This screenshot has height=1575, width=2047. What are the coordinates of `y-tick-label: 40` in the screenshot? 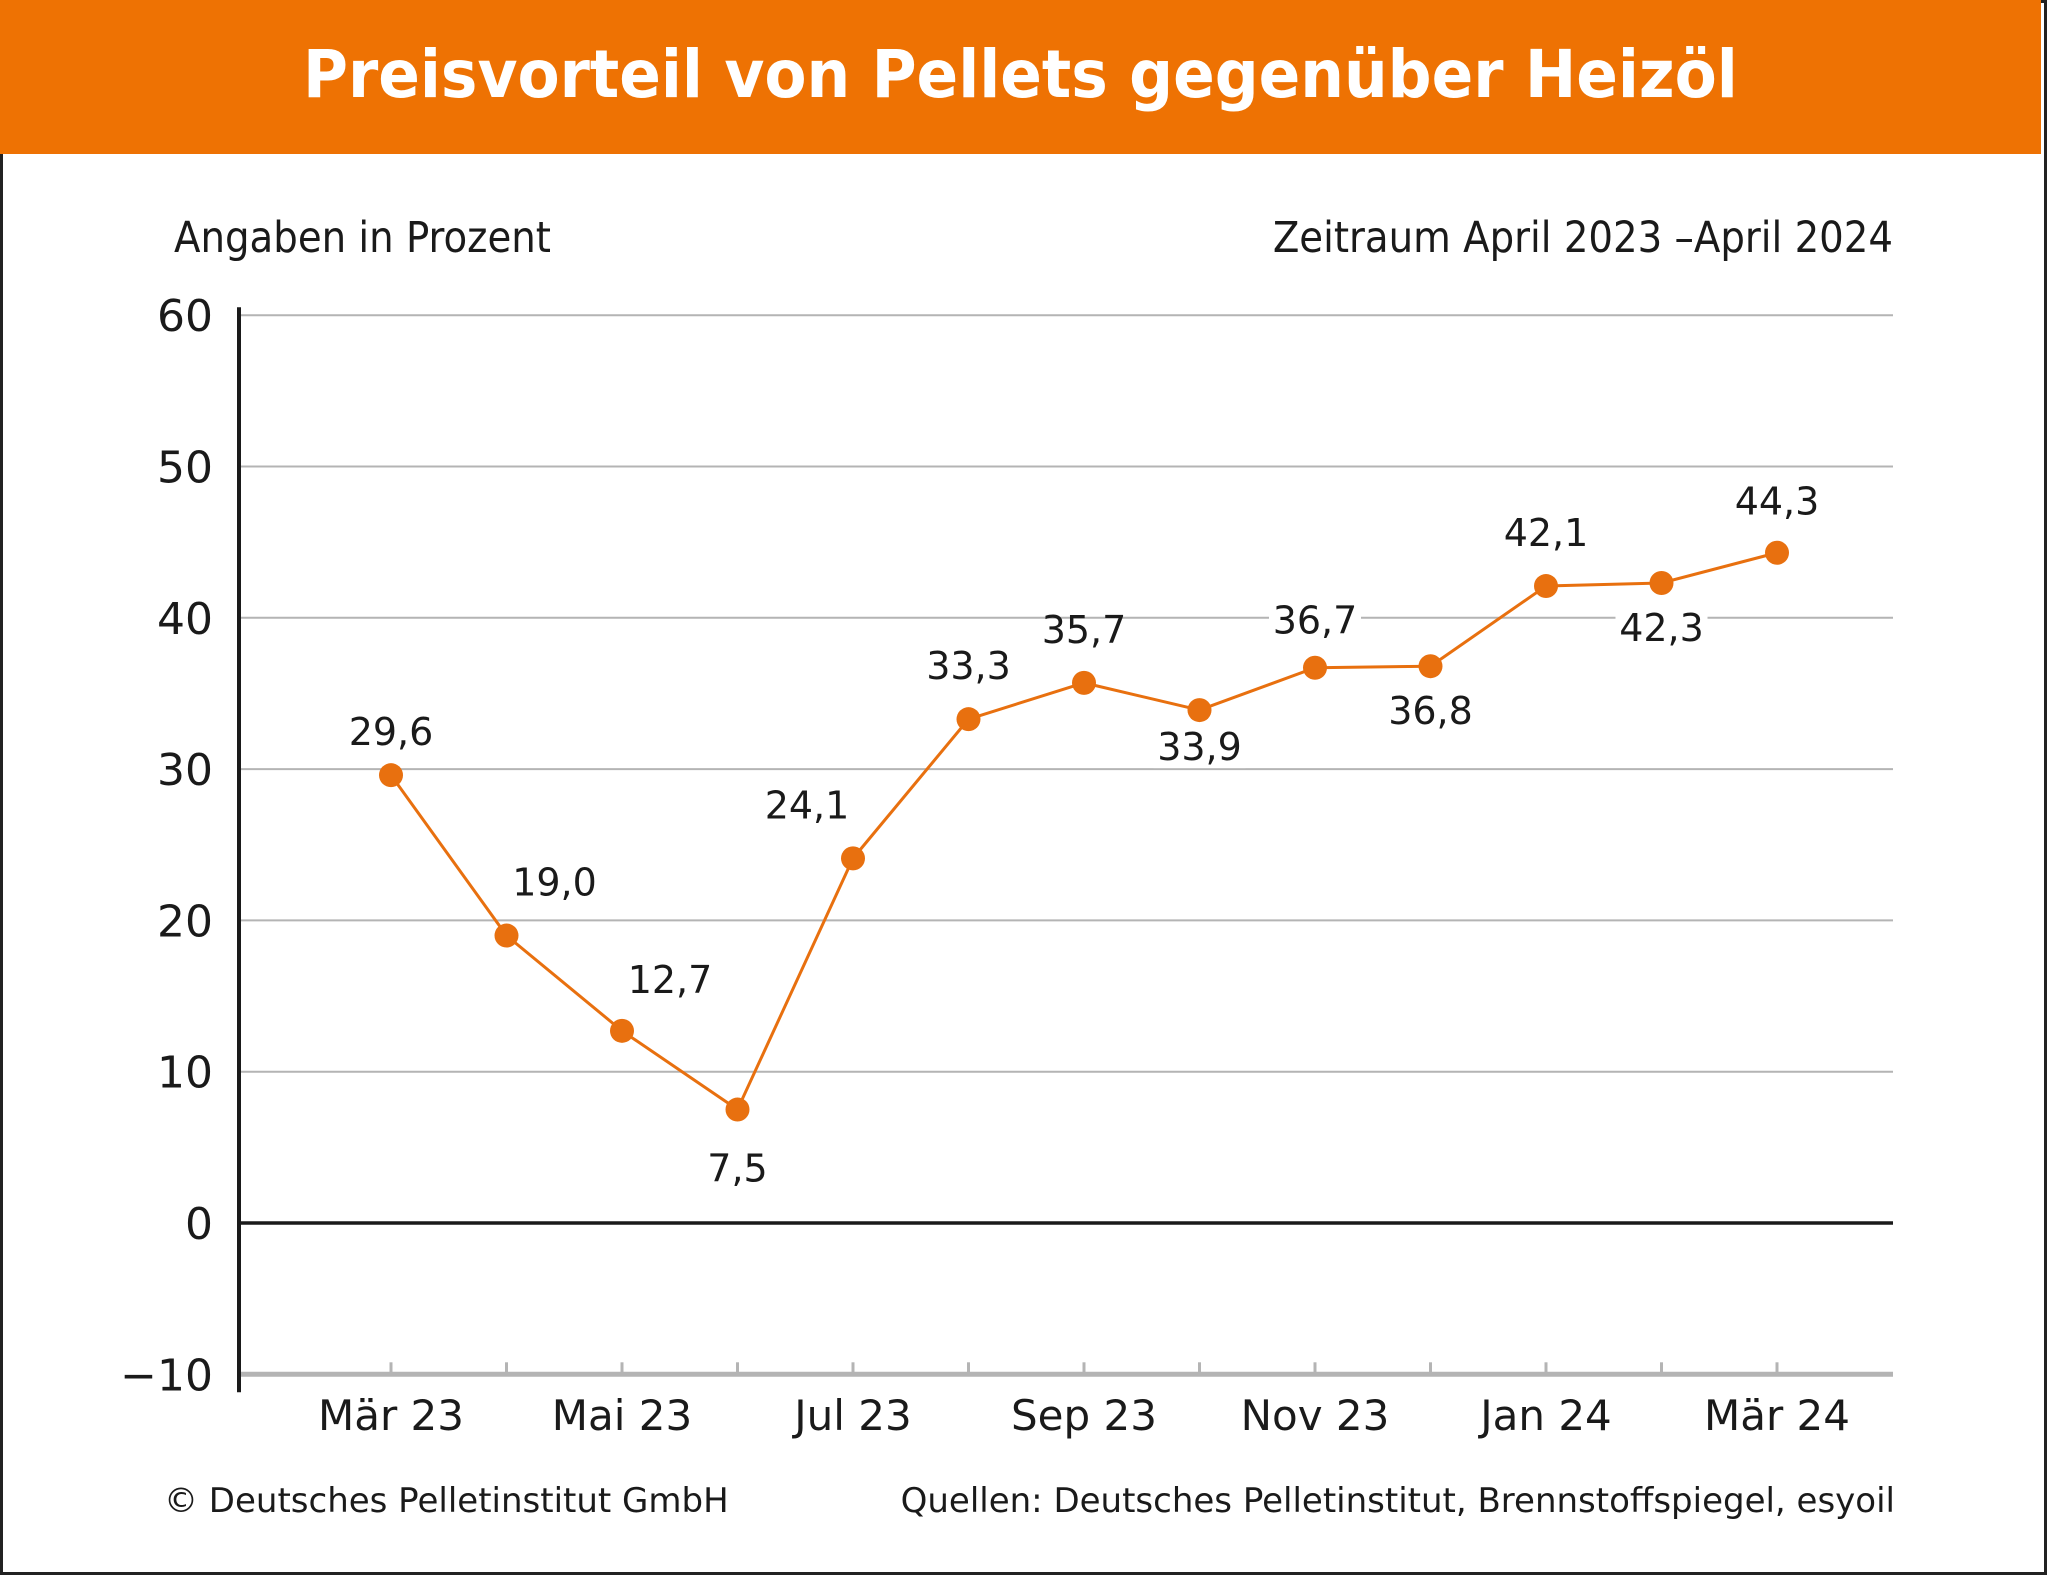 It's located at (185, 619).